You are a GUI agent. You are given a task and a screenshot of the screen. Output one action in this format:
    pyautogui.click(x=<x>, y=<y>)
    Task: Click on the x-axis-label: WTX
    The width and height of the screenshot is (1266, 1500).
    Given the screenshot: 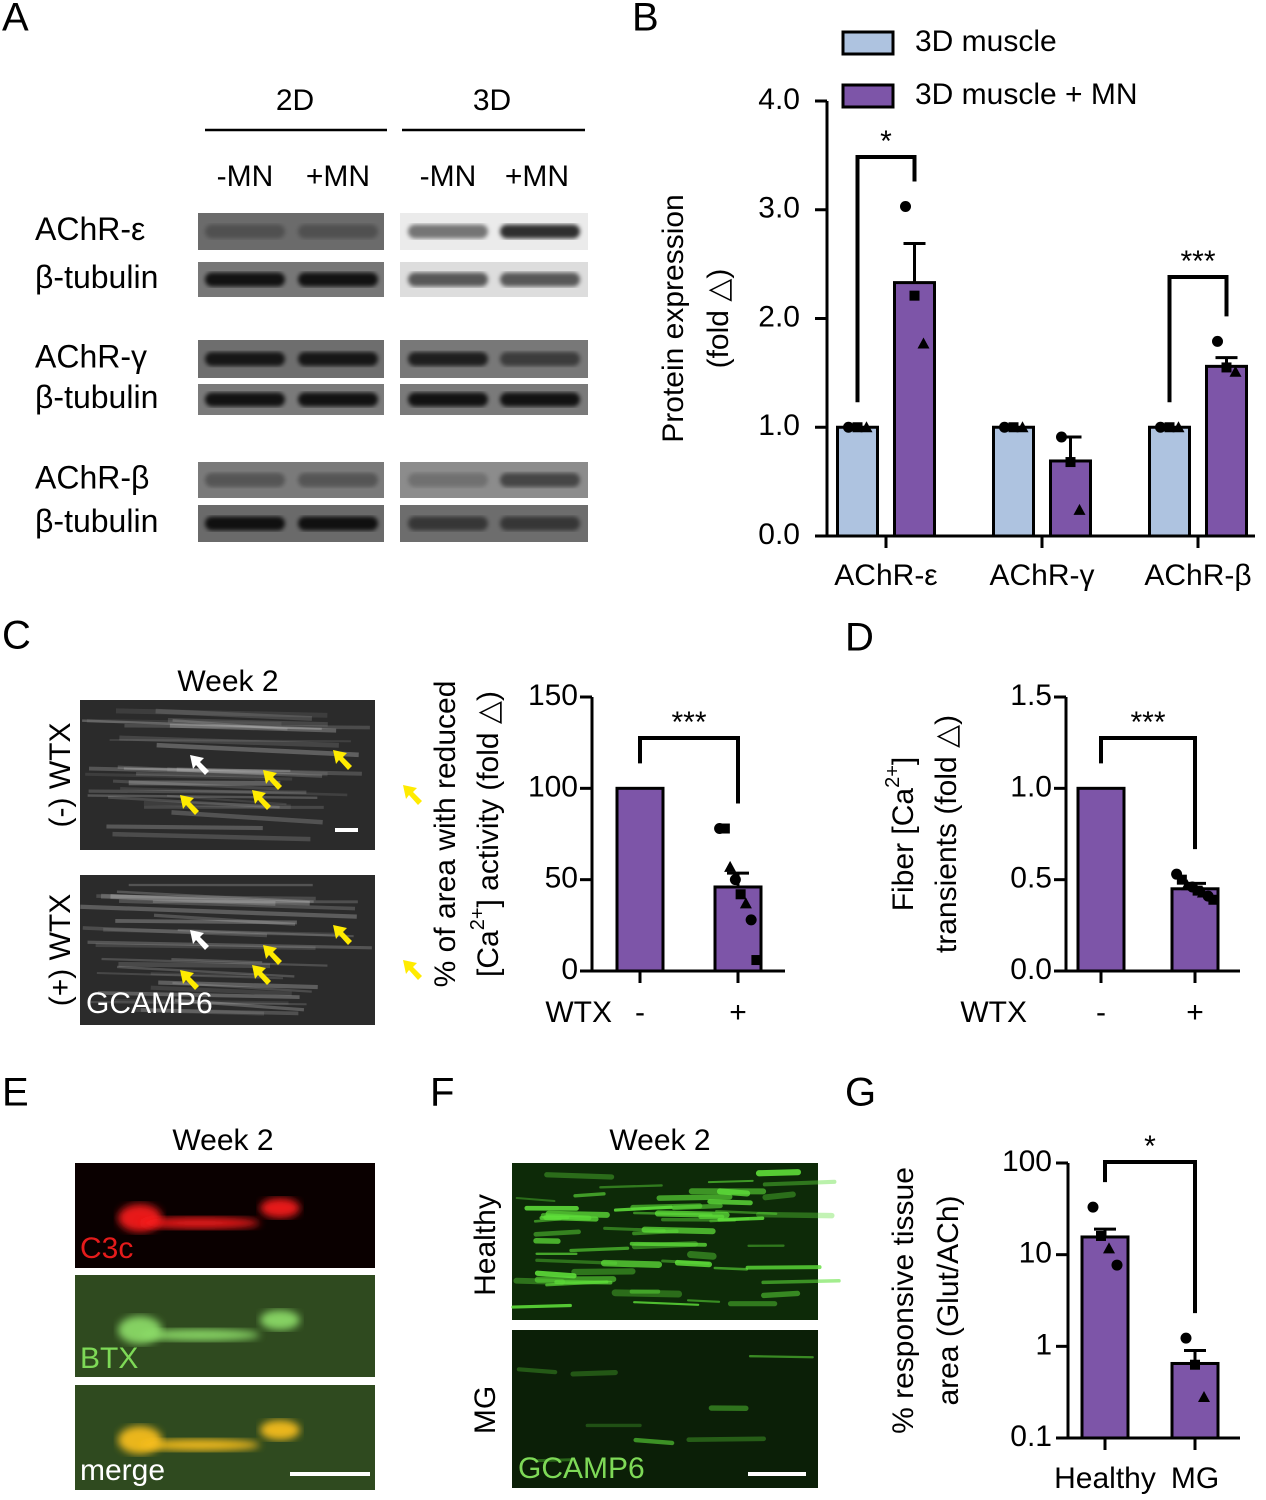 What is the action you would take?
    pyautogui.click(x=578, y=1012)
    